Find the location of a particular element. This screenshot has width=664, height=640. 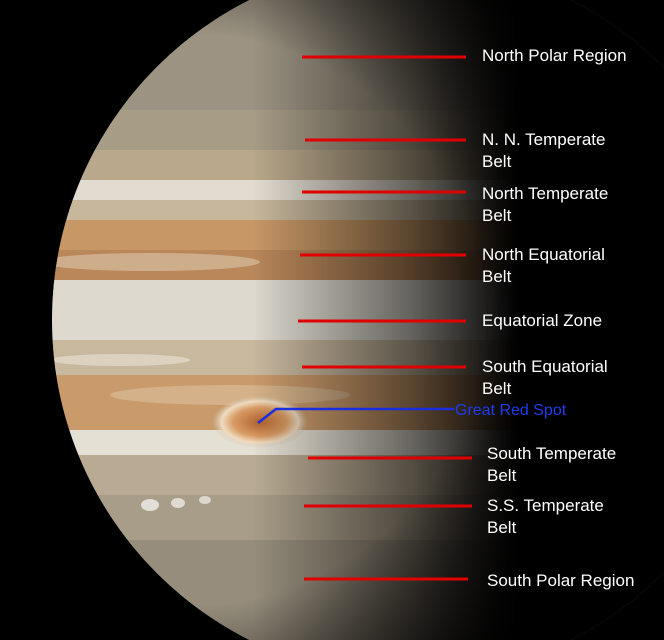

label-ss-temperate-belt: S.S. Temperate Belt is located at coordinates (545, 516).